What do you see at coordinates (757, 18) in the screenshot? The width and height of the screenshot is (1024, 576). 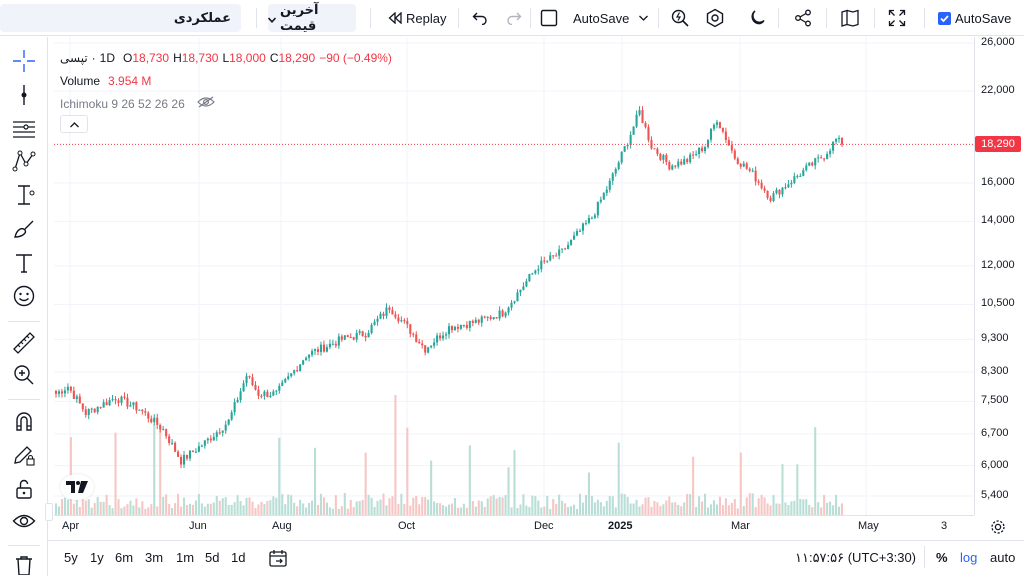 I see `theme-toggle-button` at bounding box center [757, 18].